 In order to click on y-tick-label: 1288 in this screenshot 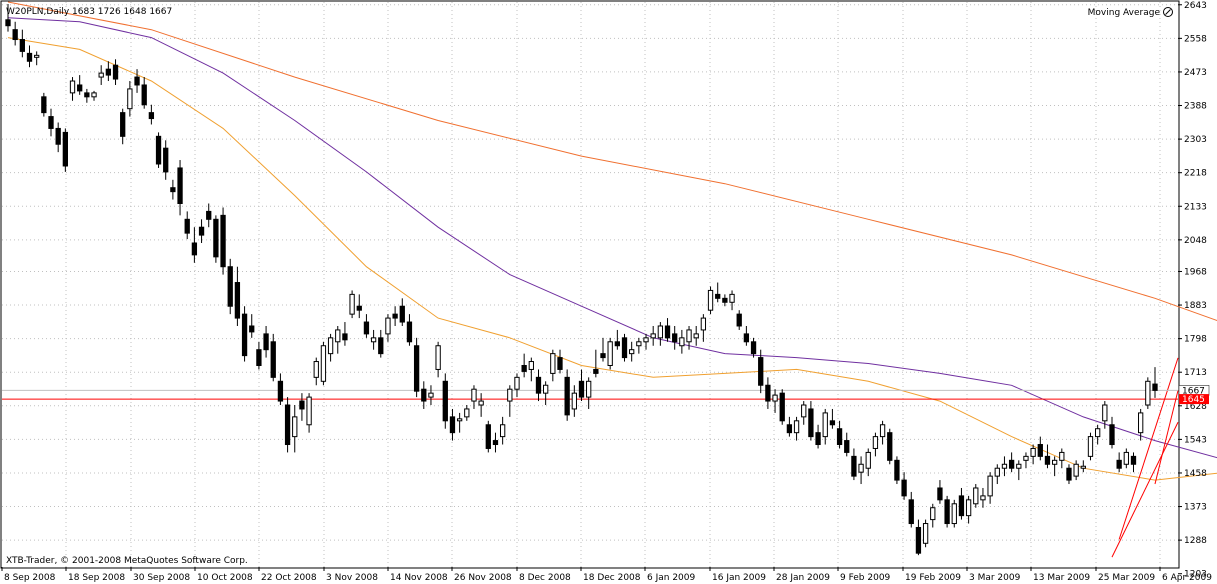, I will do `click(1195, 541)`.